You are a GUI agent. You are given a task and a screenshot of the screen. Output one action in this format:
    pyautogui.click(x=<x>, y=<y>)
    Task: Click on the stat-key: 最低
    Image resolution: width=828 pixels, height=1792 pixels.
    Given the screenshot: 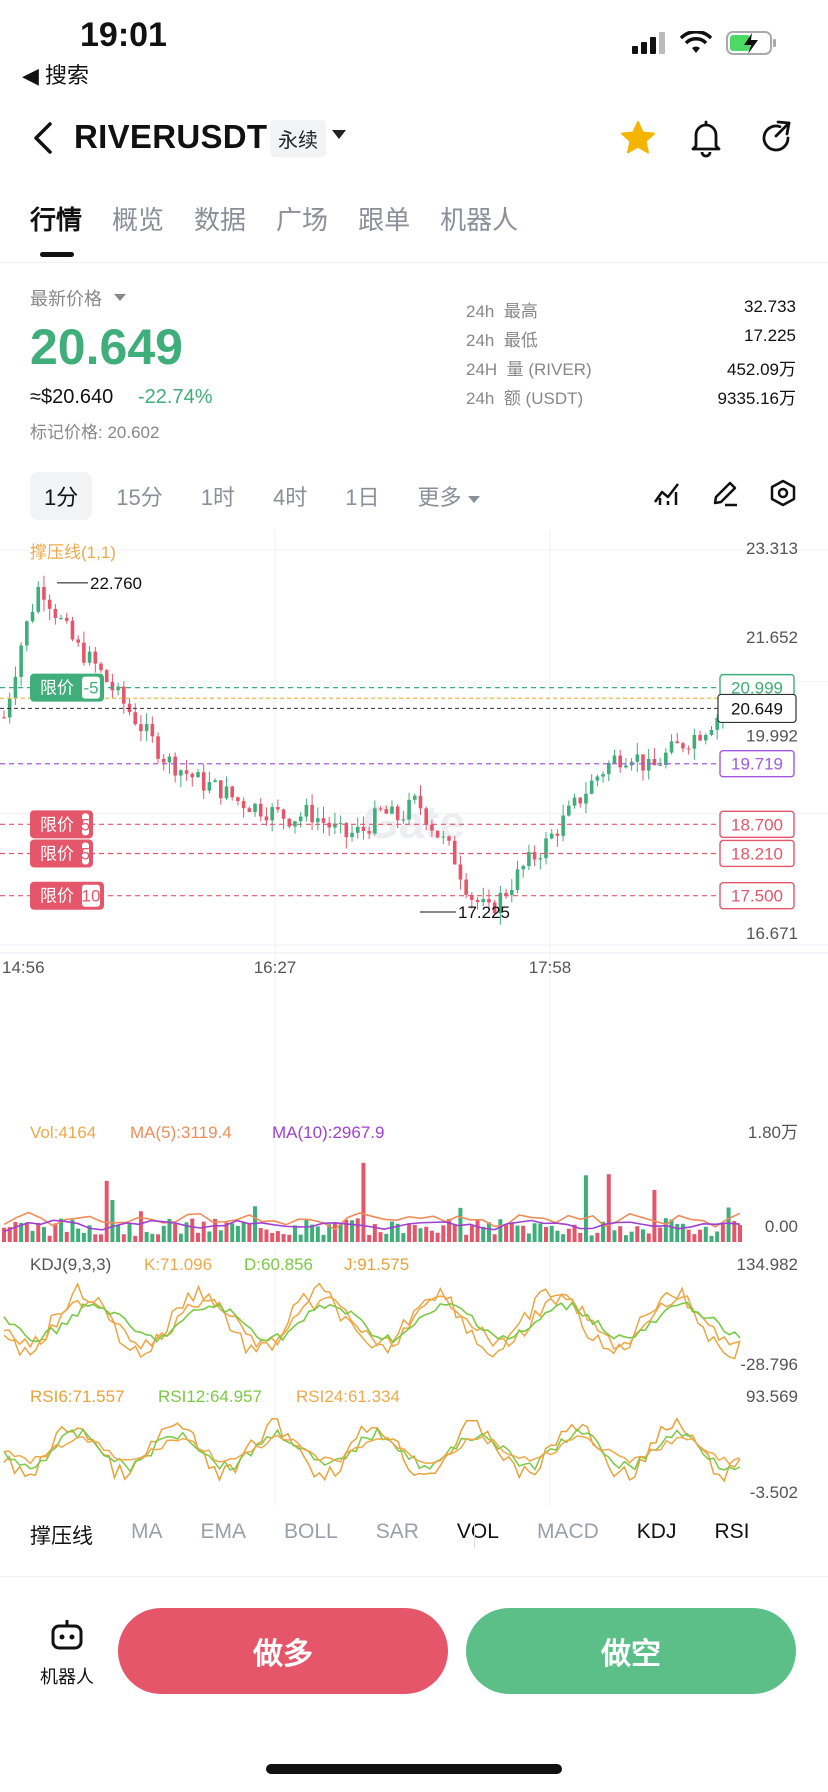 What is the action you would take?
    pyautogui.click(x=520, y=340)
    